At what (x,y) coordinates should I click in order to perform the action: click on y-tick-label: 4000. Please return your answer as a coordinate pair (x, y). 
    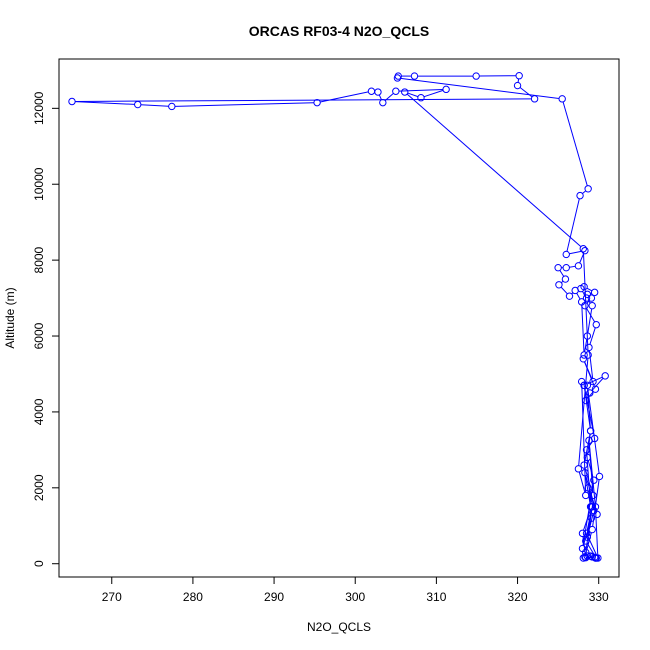
    Looking at the image, I should click on (39, 411).